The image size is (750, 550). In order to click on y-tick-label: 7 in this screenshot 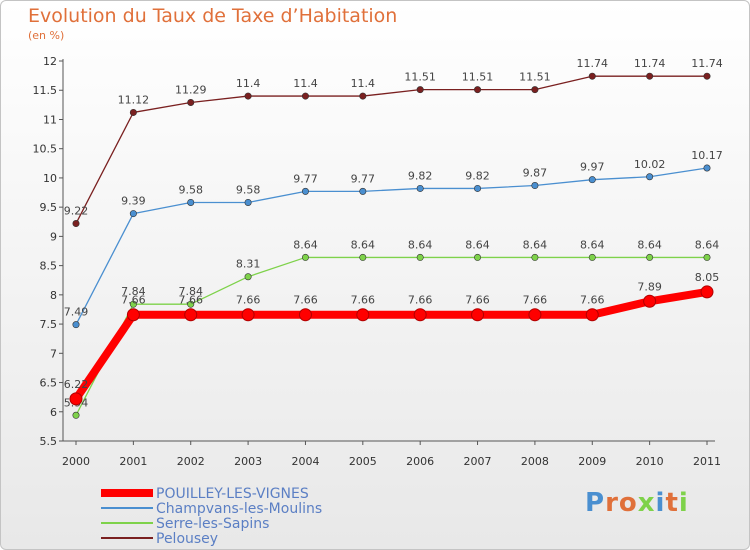, I will do `click(53, 353)`.